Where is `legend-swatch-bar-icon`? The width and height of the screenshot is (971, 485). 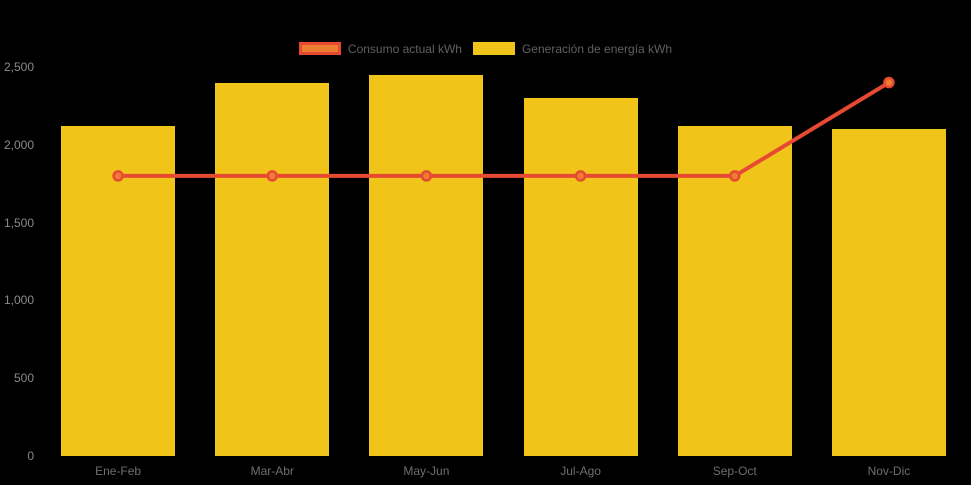 legend-swatch-bar-icon is located at coordinates (493, 48).